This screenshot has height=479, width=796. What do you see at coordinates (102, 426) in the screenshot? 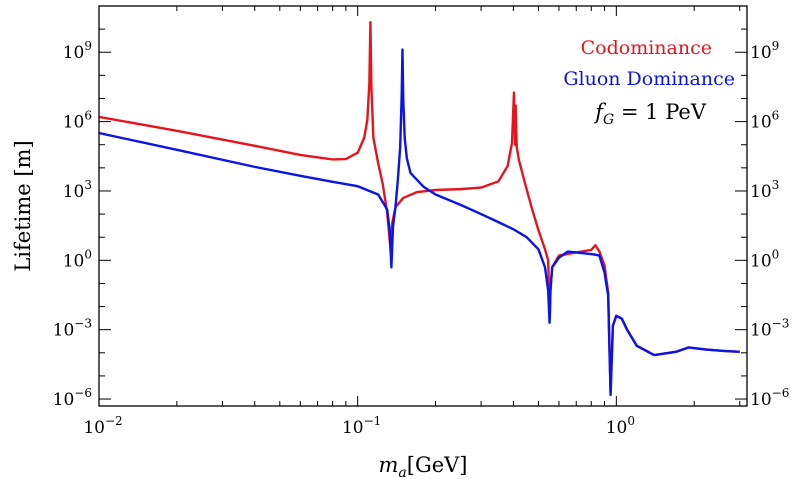
I see `x-tick-label: 10⁻²` at bounding box center [102, 426].